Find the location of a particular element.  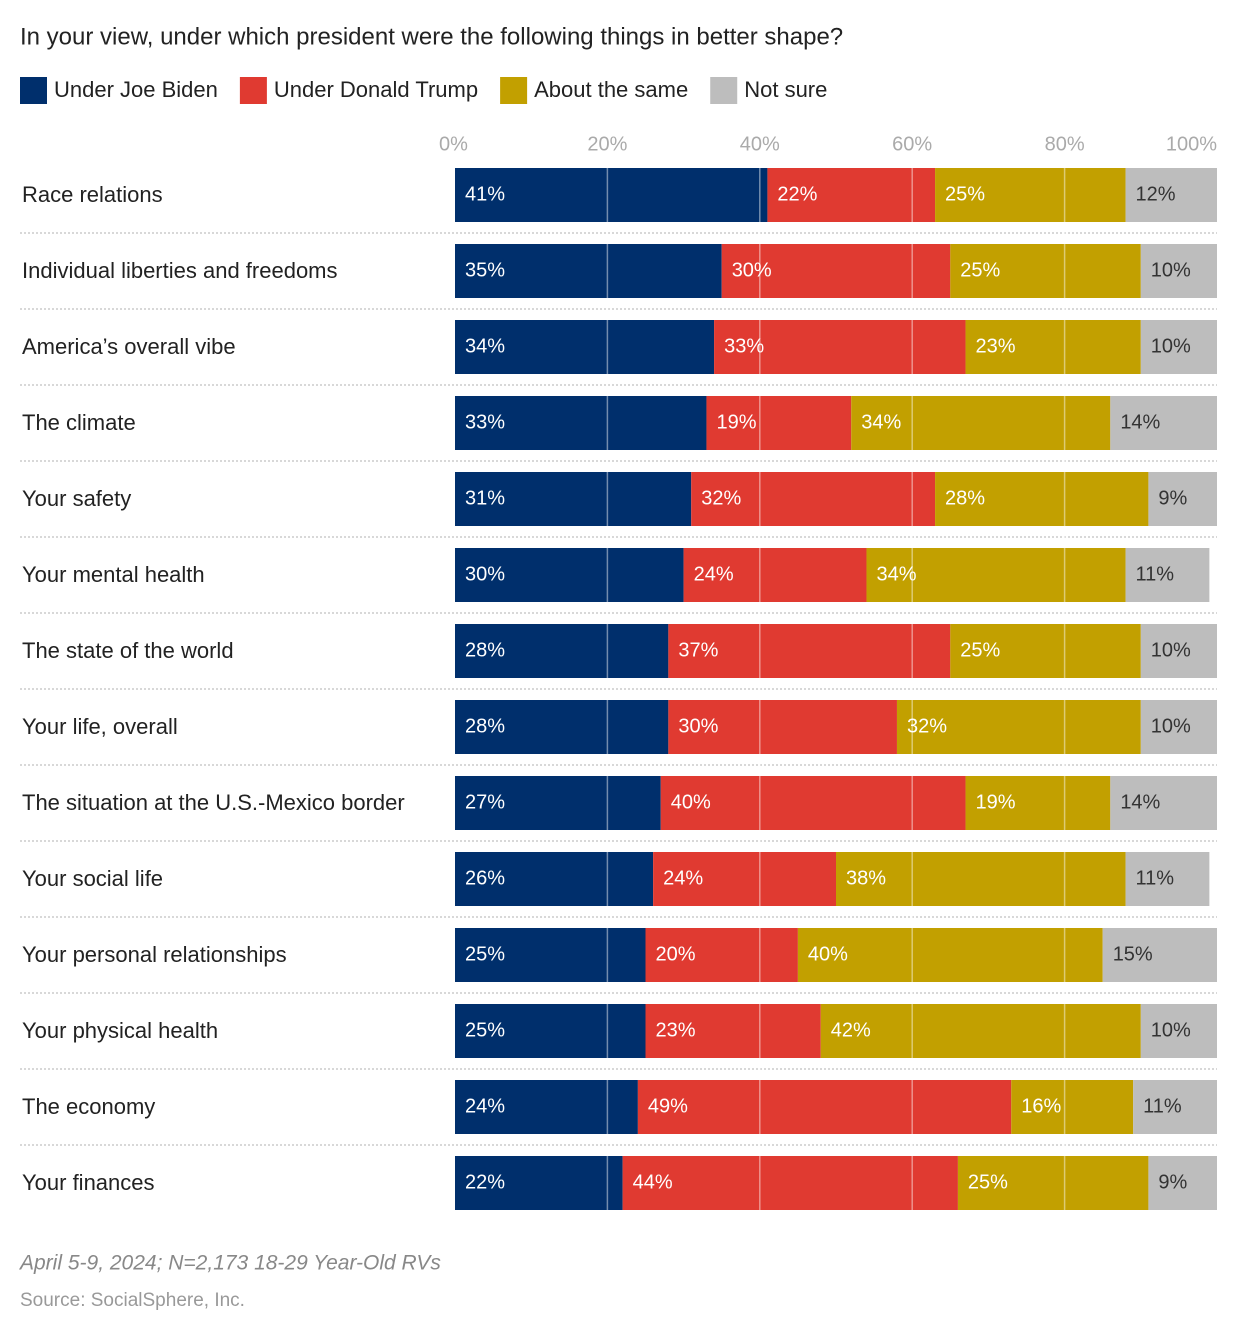

x-tick-label: 20% is located at coordinates (607, 144).